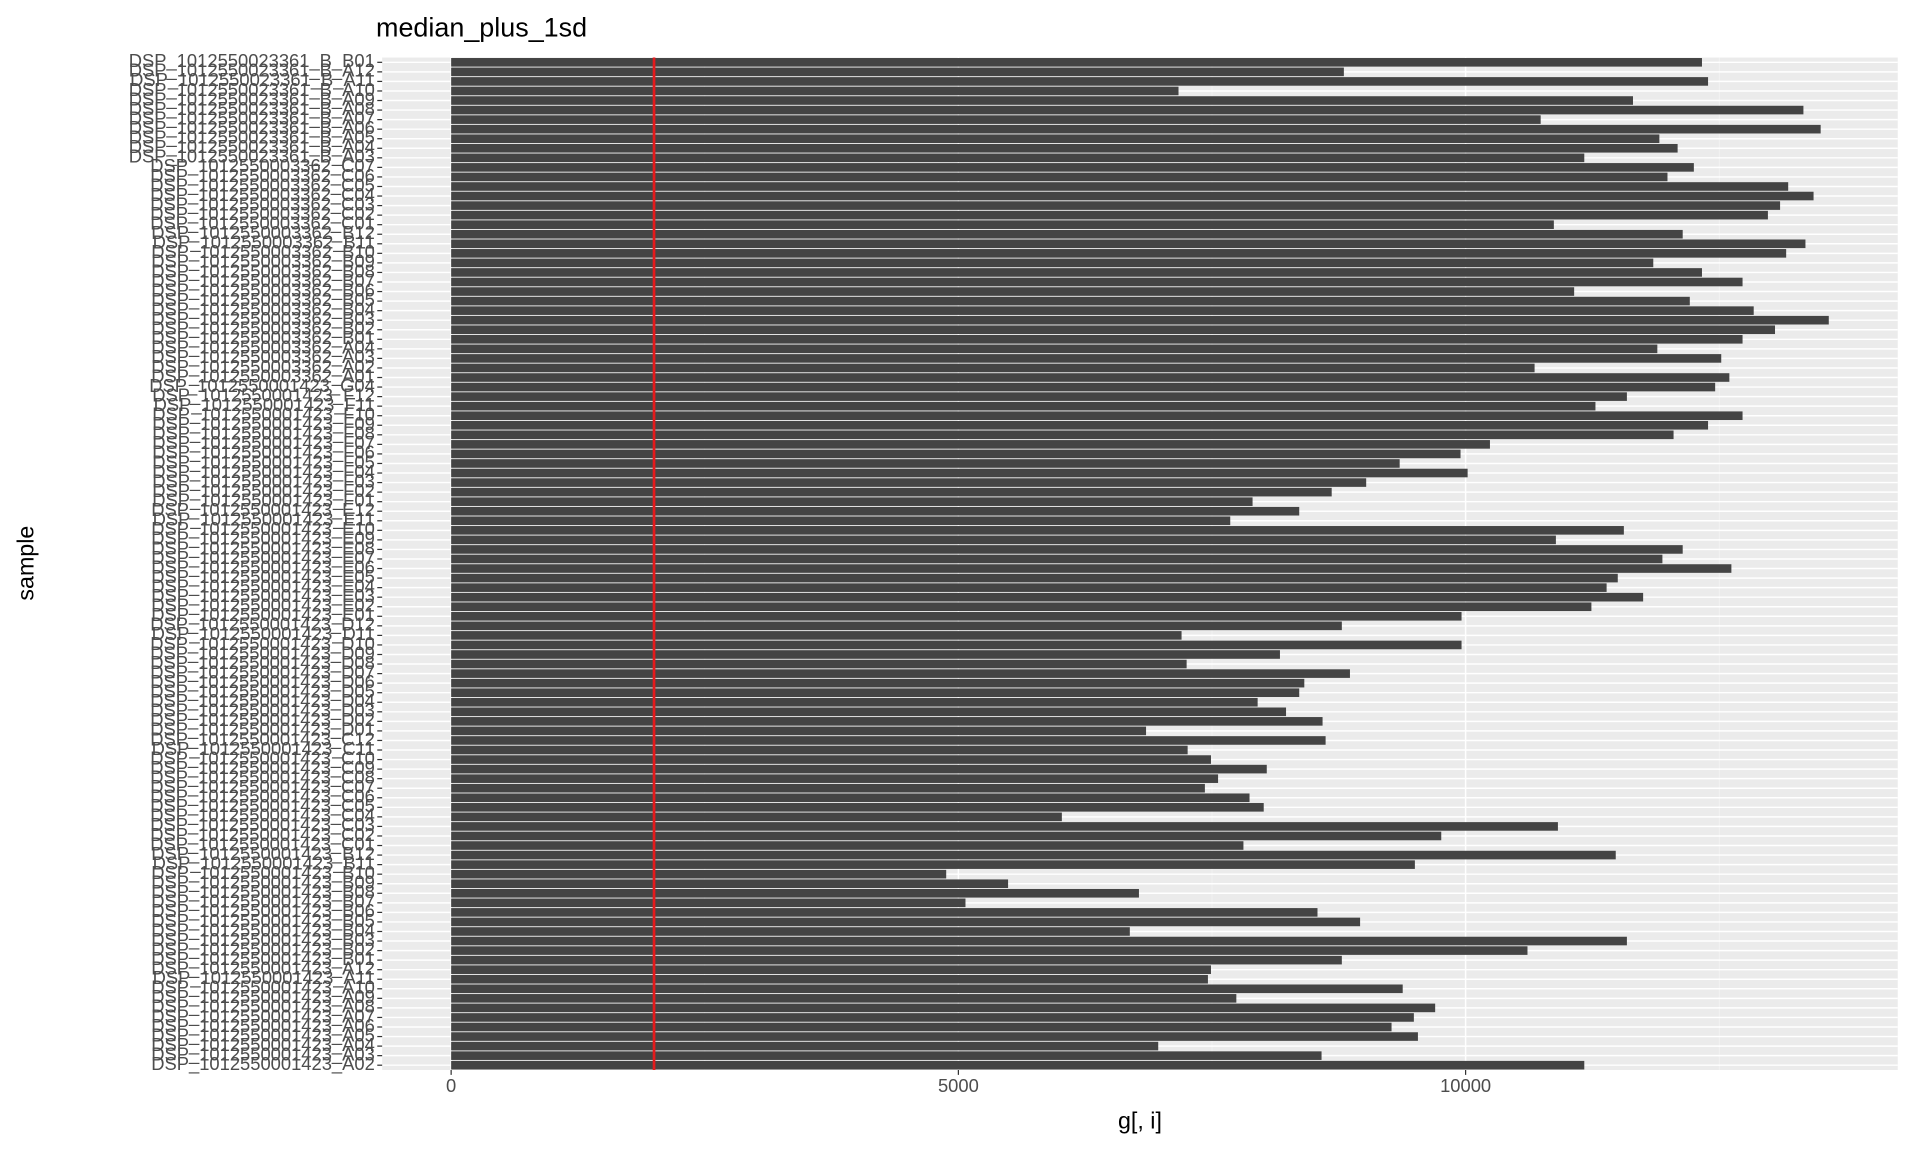 Image resolution: width=1920 pixels, height=1152 pixels. What do you see at coordinates (25, 563) in the screenshot?
I see `y-axis-title: sample` at bounding box center [25, 563].